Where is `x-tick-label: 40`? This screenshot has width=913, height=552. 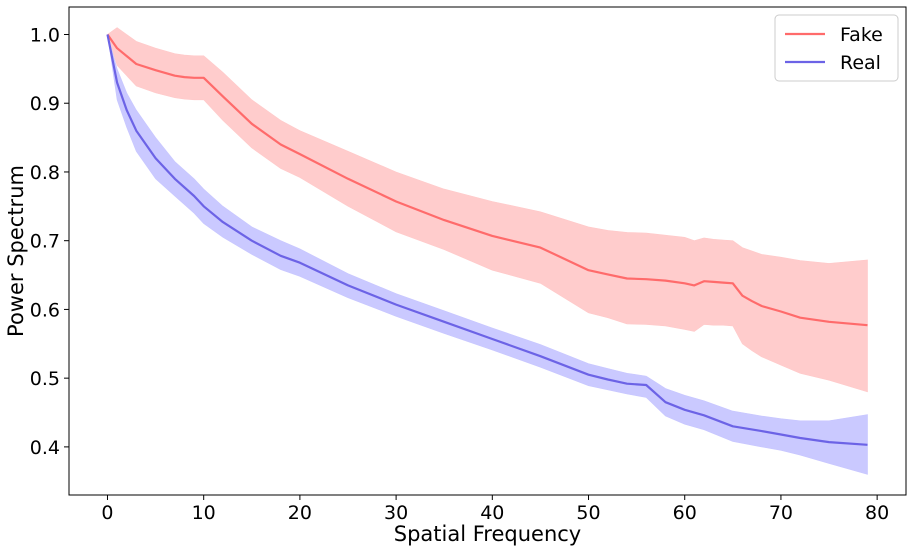
x-tick-label: 40 is located at coordinates (492, 513).